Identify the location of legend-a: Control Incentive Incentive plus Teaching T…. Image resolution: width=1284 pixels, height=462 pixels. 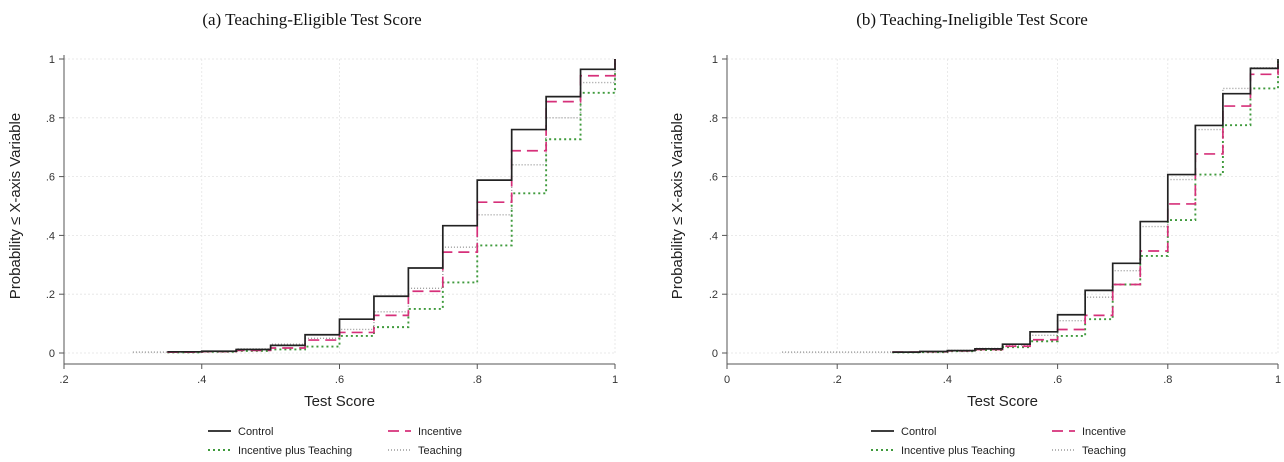
(335, 441).